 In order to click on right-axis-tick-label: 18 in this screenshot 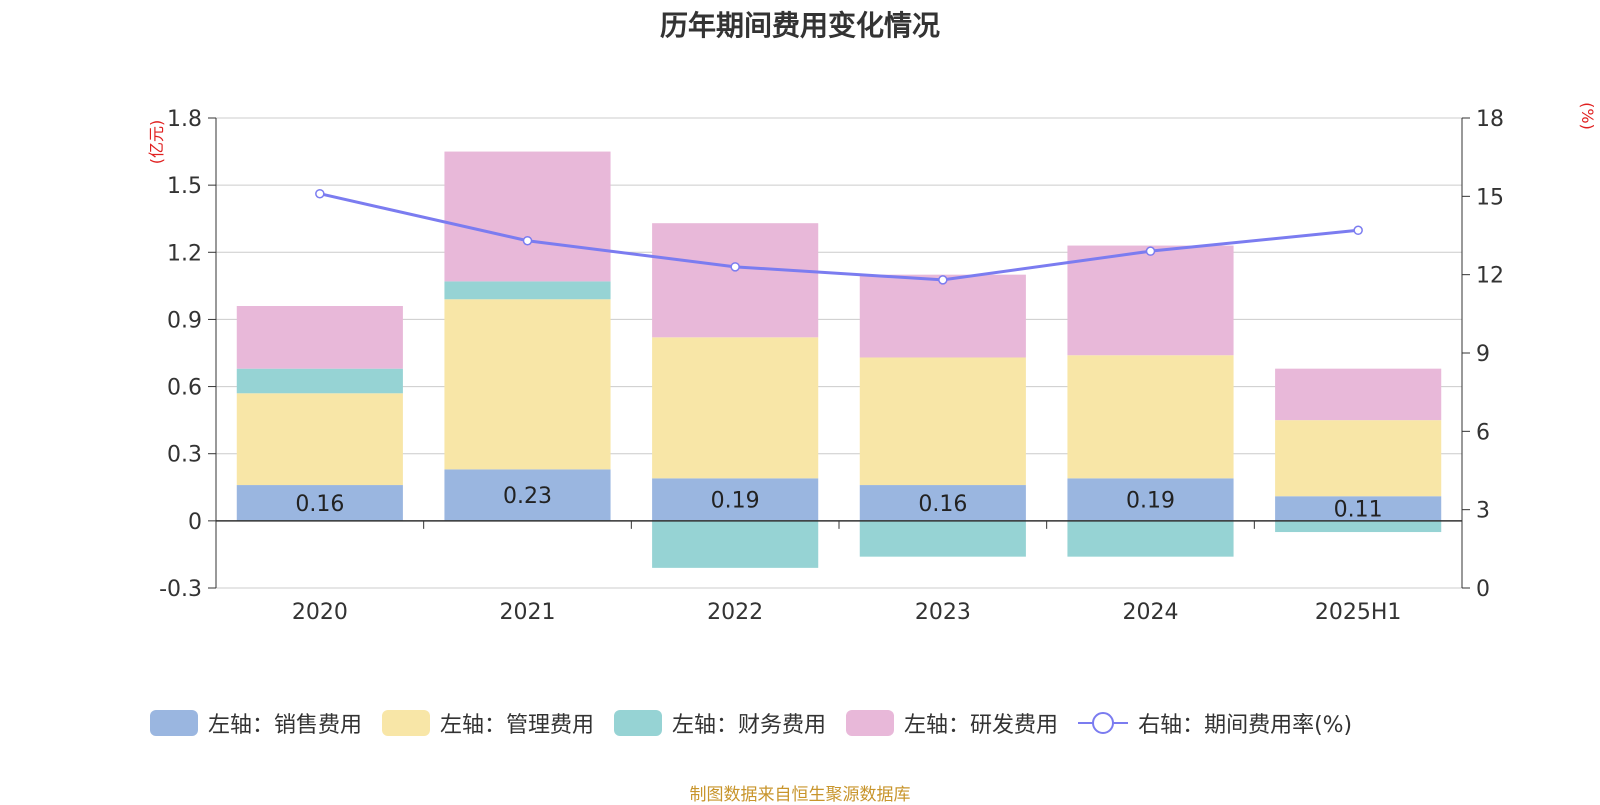, I will do `click(1490, 119)`.